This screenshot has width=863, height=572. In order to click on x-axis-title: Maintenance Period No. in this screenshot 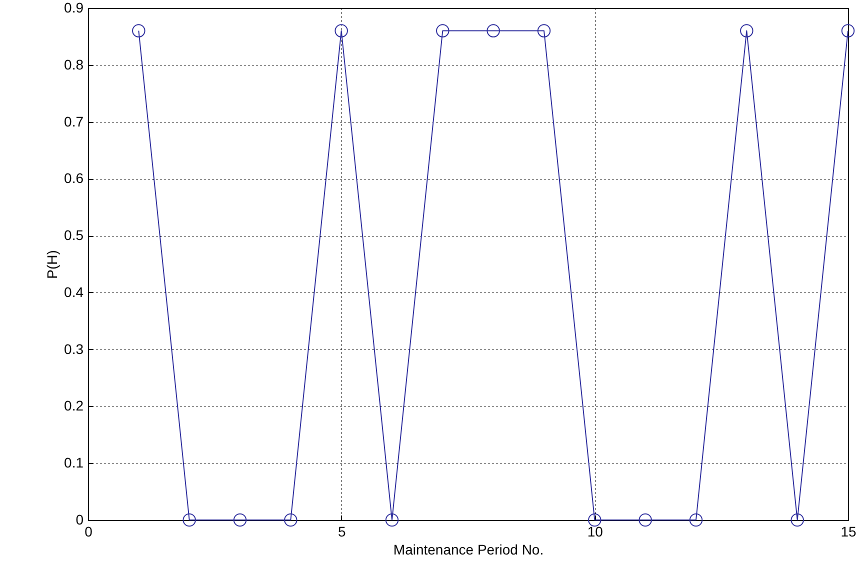, I will do `click(468, 550)`.